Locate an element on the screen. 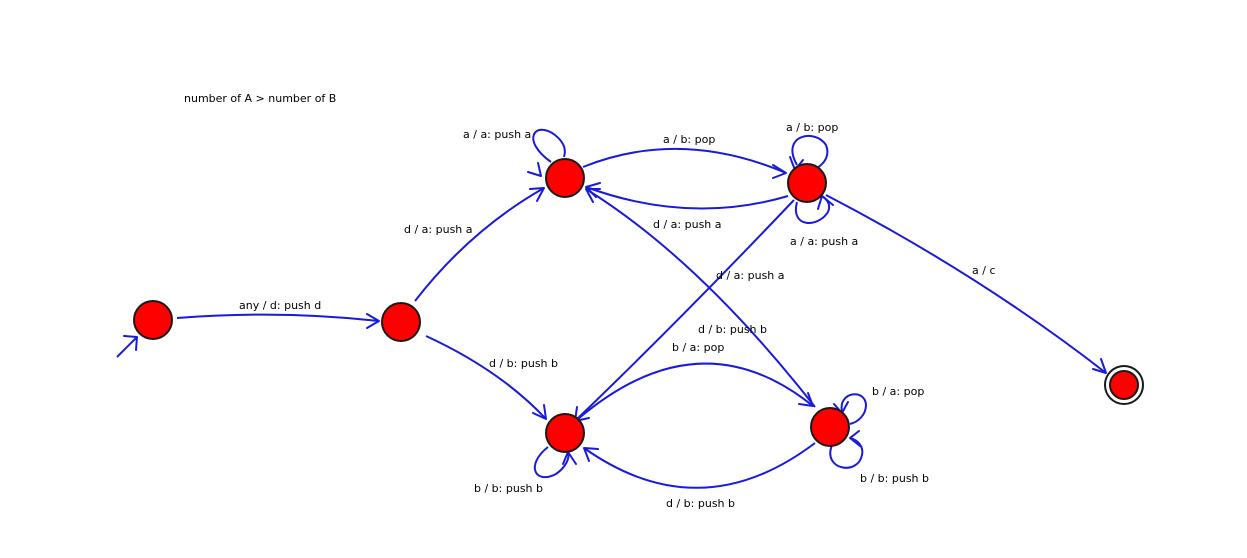 Image resolution: width=1247 pixels, height=558 pixels. transition-t6 is located at coordinates (810, 152).